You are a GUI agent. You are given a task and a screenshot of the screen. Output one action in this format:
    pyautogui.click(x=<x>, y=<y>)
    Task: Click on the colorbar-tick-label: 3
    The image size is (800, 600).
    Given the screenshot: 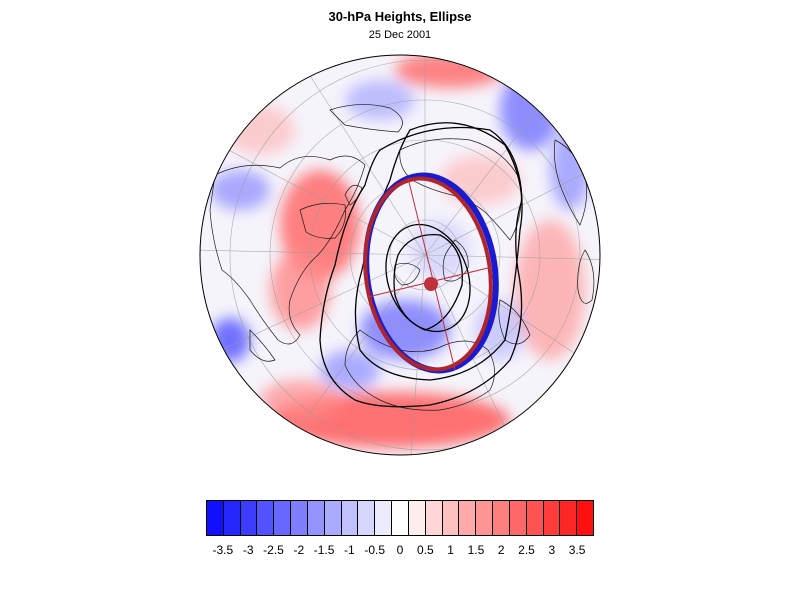 What is the action you would take?
    pyautogui.click(x=552, y=550)
    